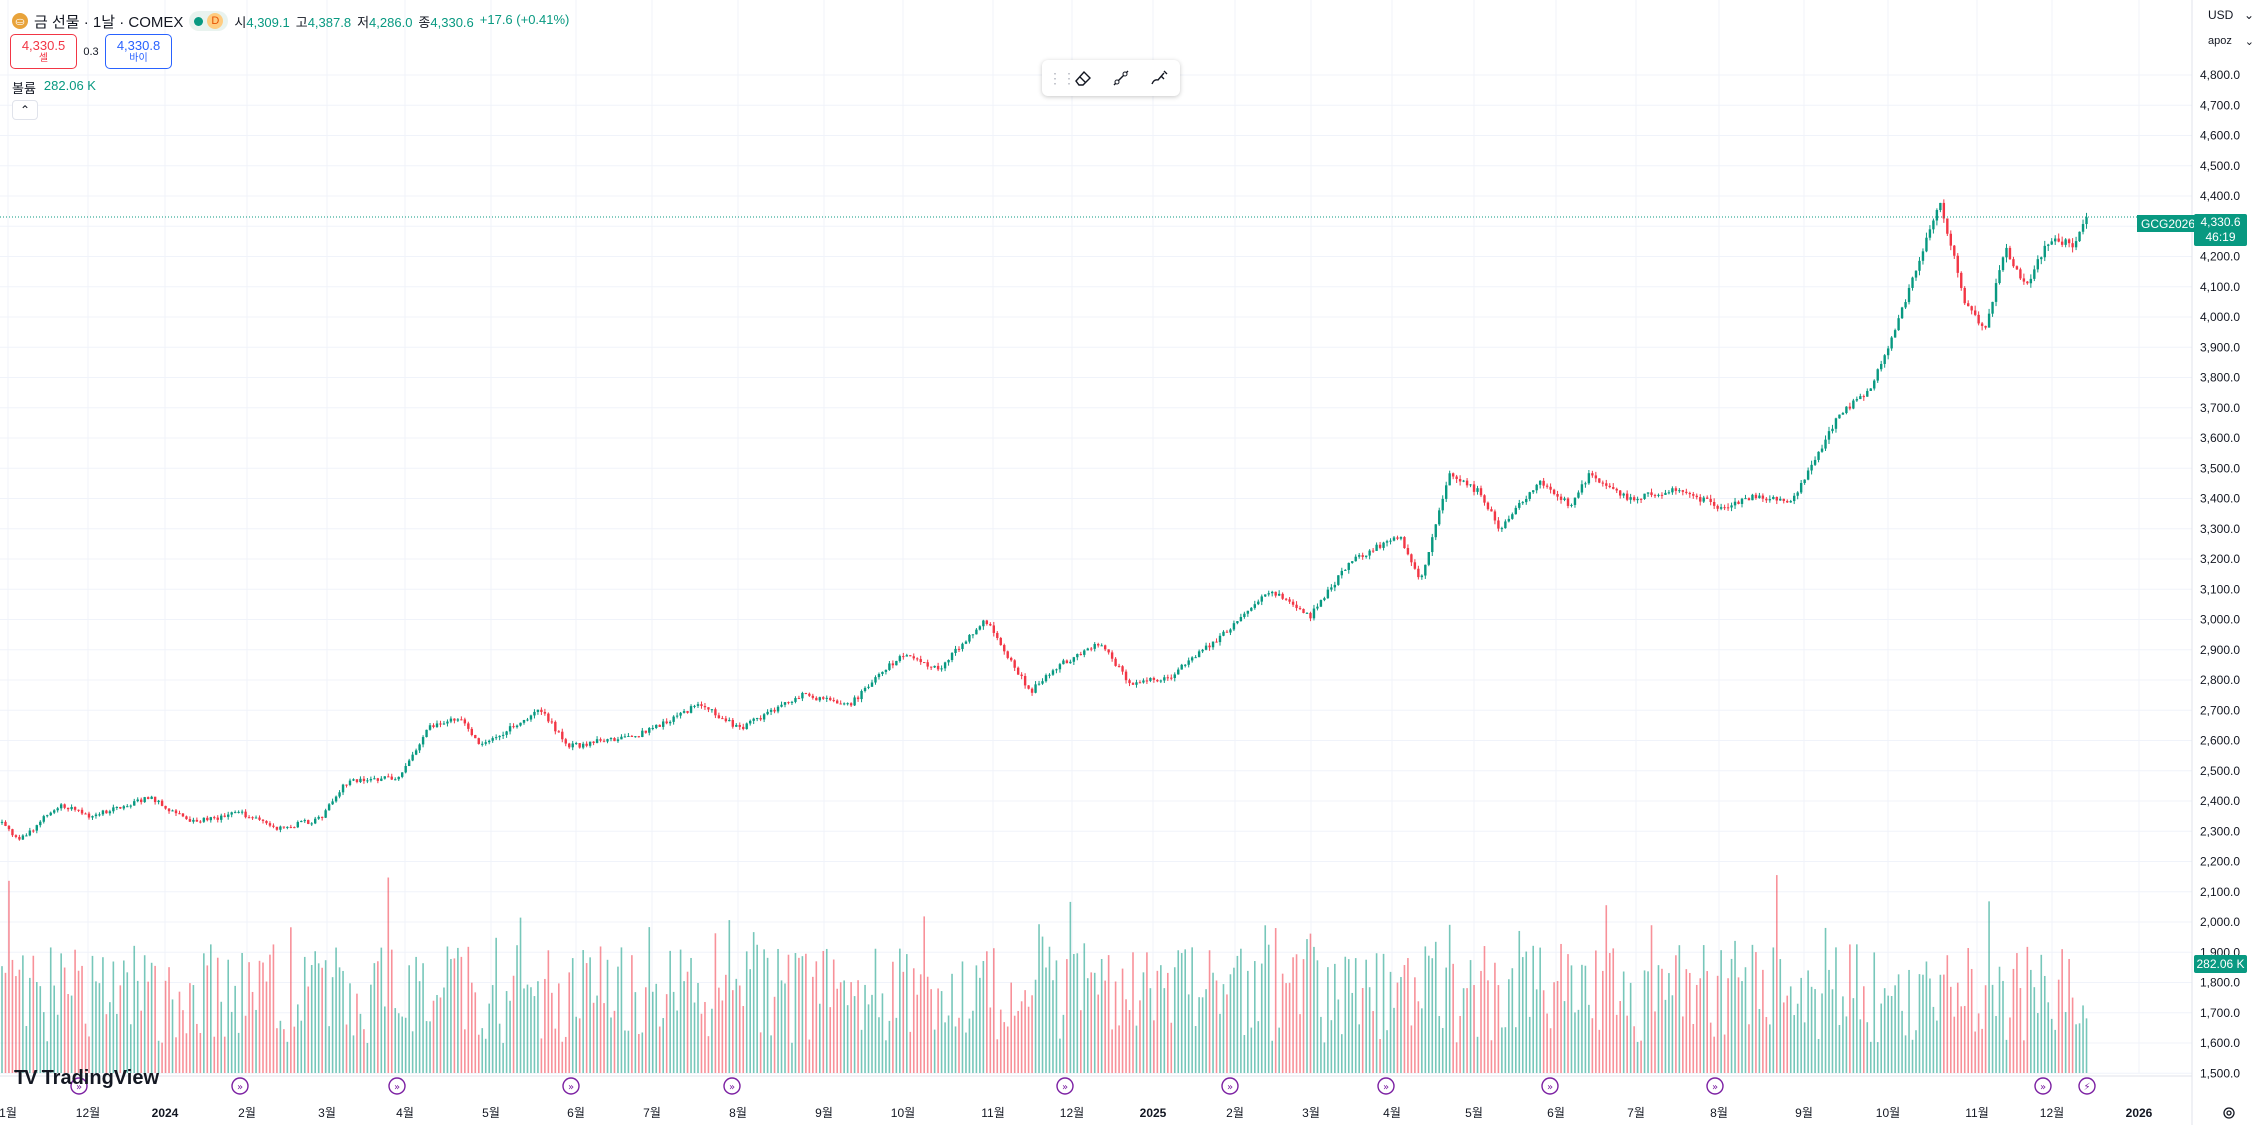  What do you see at coordinates (240, 22) in the screenshot?
I see `open-label: 시` at bounding box center [240, 22].